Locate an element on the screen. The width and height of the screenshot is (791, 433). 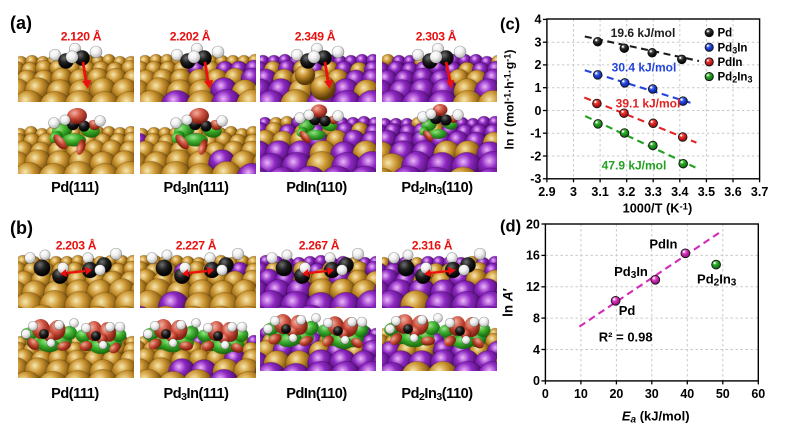
svg-text: -3 is located at coordinates (535, 179).